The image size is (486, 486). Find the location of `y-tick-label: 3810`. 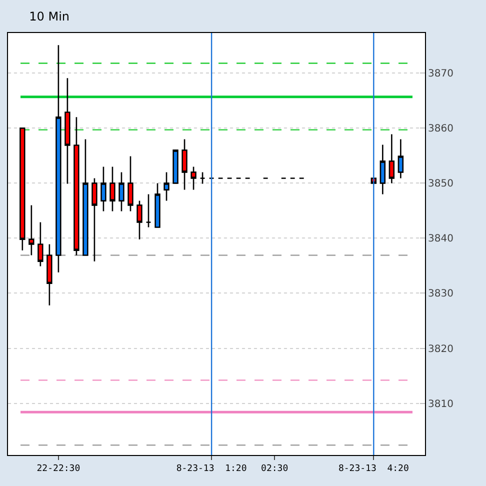

y-tick-label: 3810 is located at coordinates (441, 404).